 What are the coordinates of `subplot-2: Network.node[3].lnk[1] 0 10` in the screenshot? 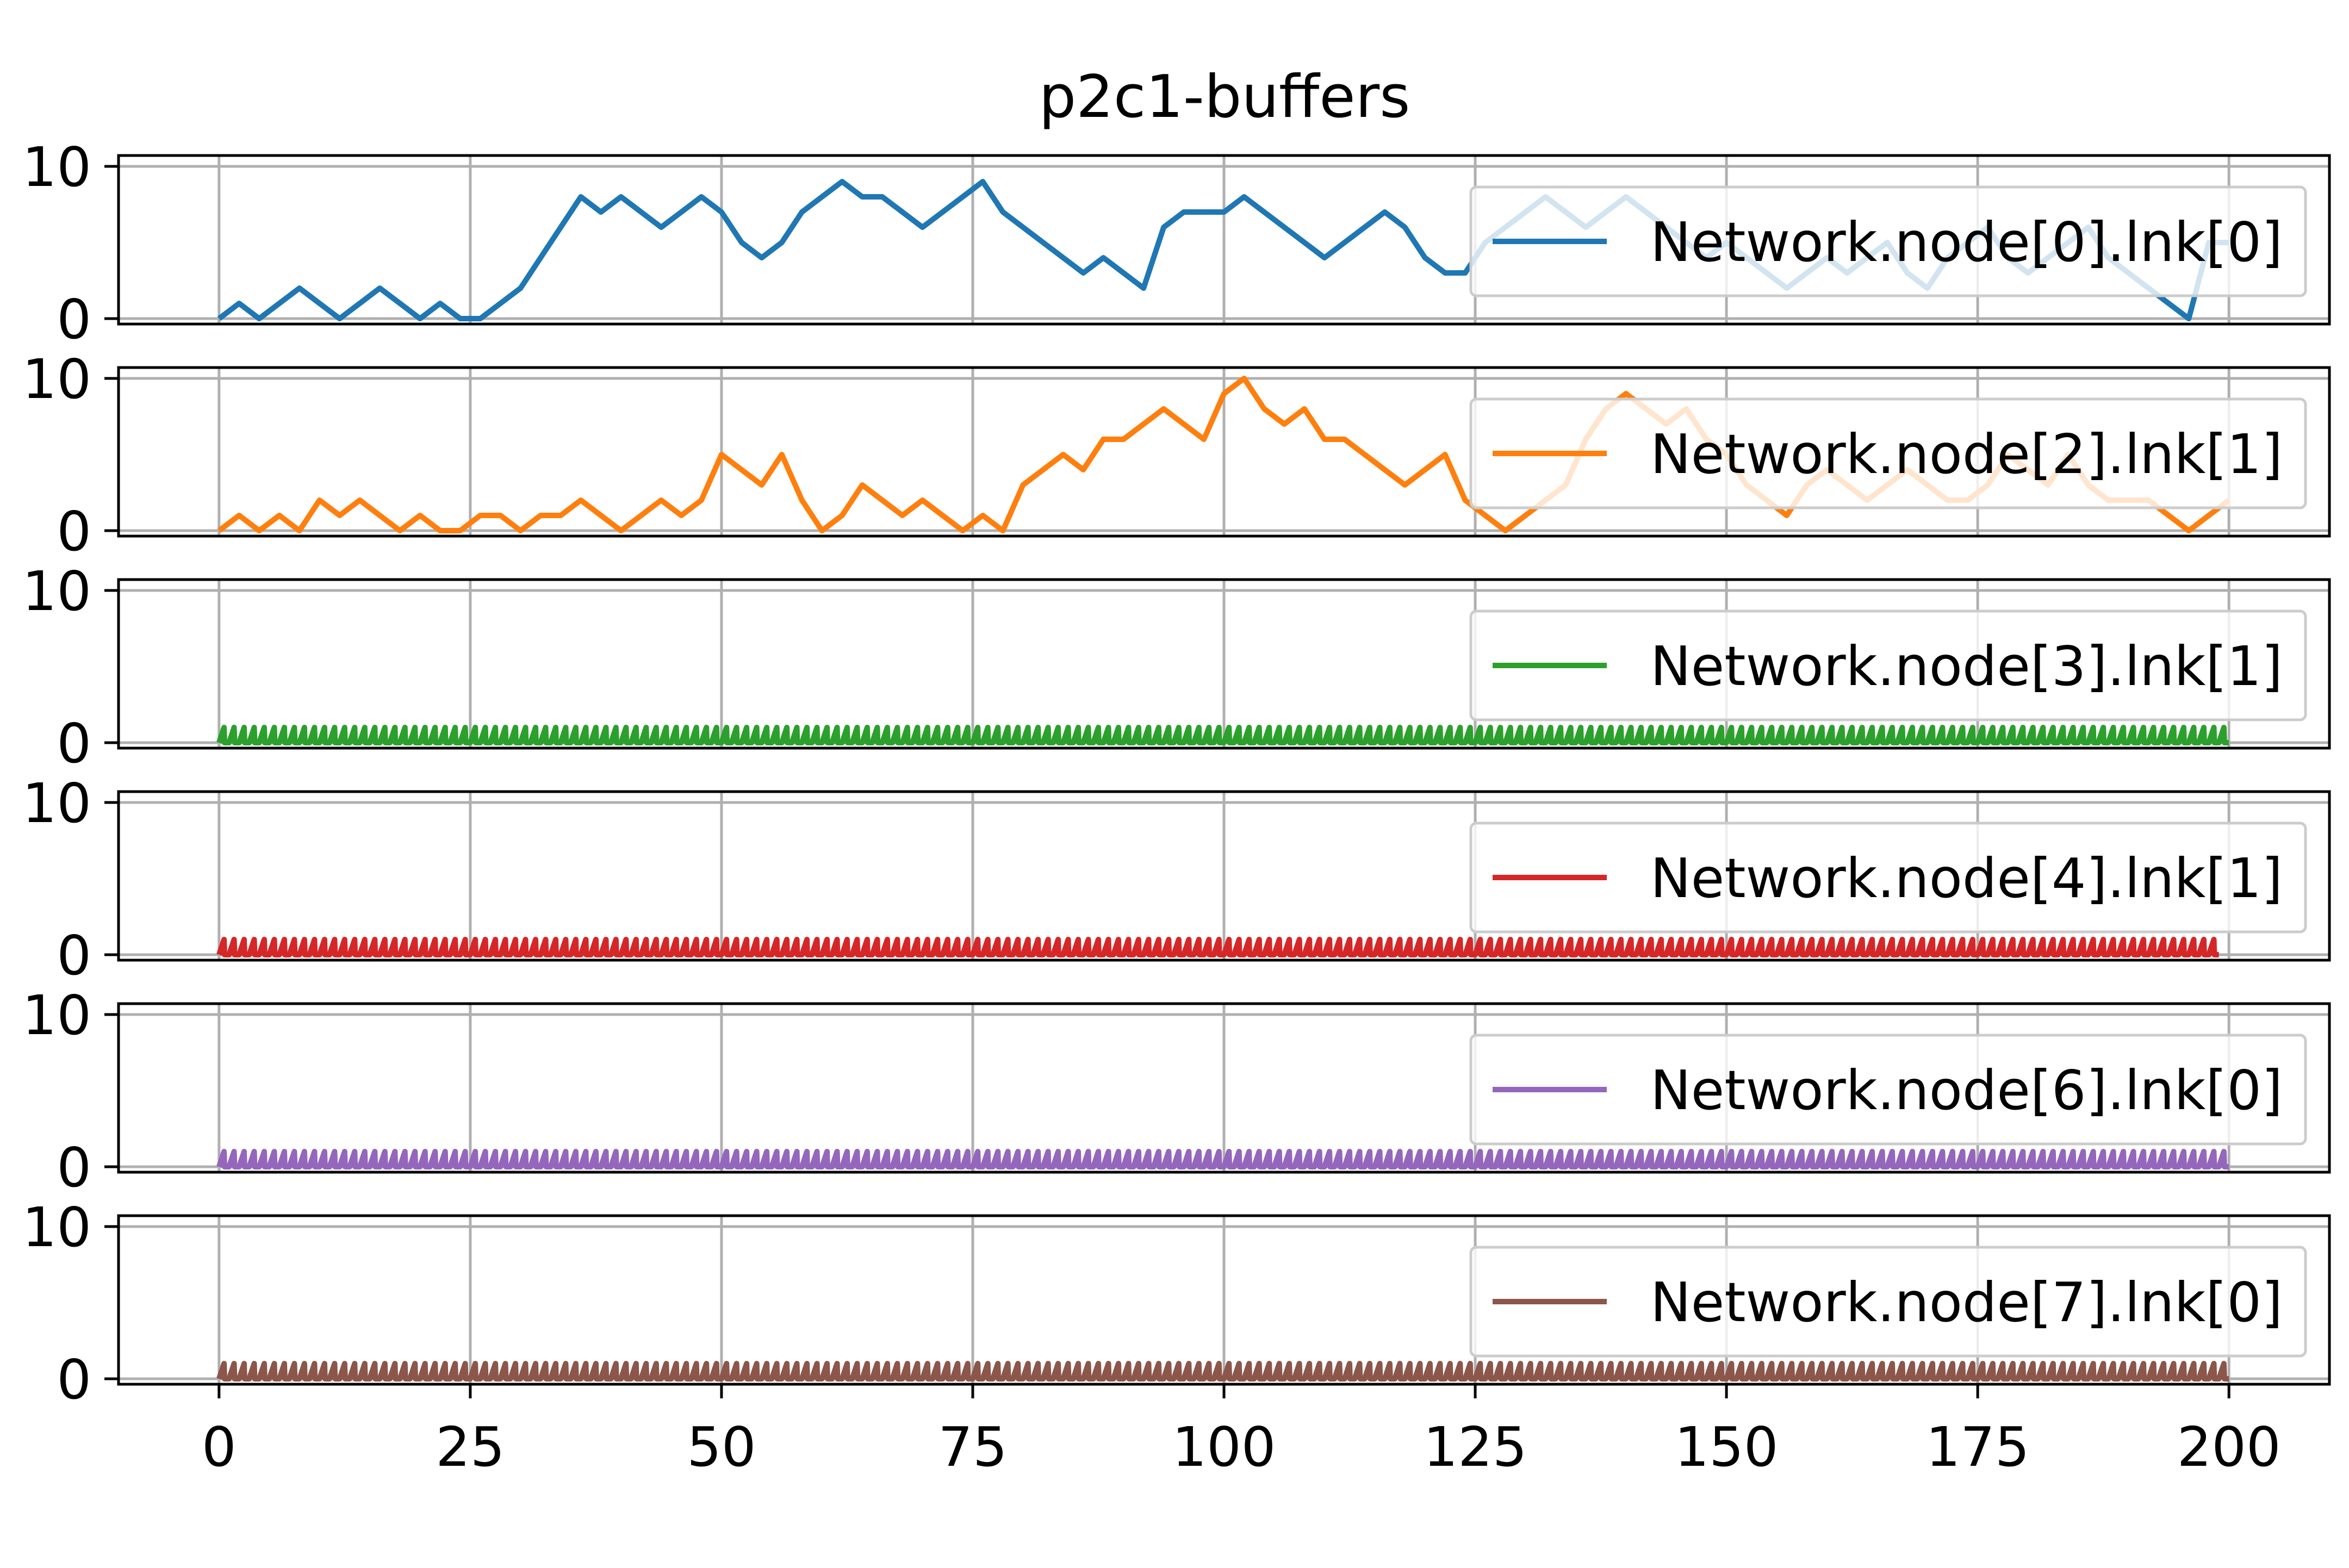 It's located at (1176, 667).